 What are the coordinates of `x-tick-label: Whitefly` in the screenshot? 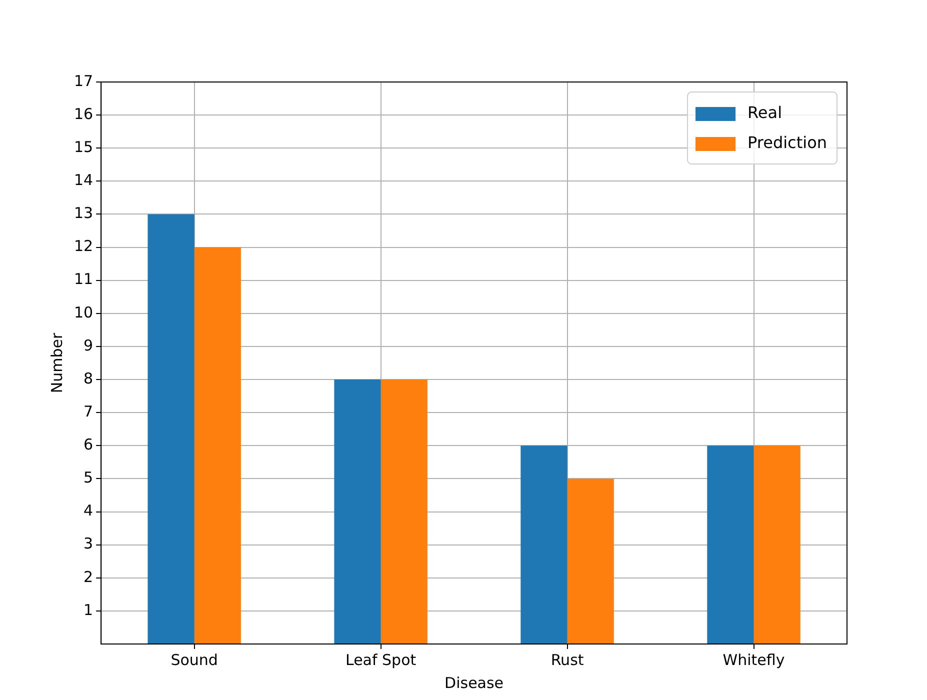 It's located at (753, 659).